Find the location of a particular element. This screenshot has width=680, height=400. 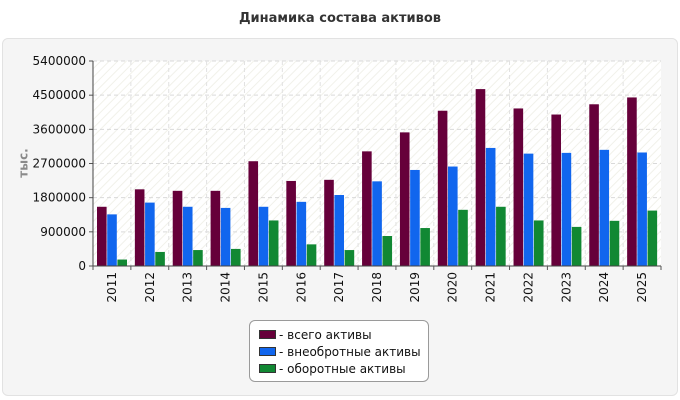

chart-title: Динамика состава активов is located at coordinates (340, 18).